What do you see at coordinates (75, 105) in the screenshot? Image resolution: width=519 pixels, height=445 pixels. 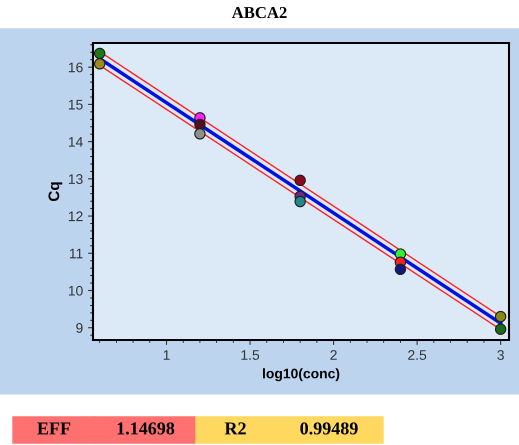 I see `y-tick-label: 15` at bounding box center [75, 105].